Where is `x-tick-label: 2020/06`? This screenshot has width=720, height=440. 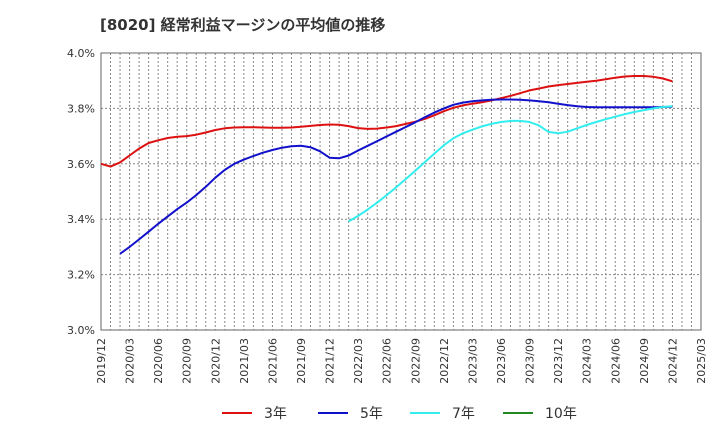
x-tick-label: 2020/06 is located at coordinates (158, 361).